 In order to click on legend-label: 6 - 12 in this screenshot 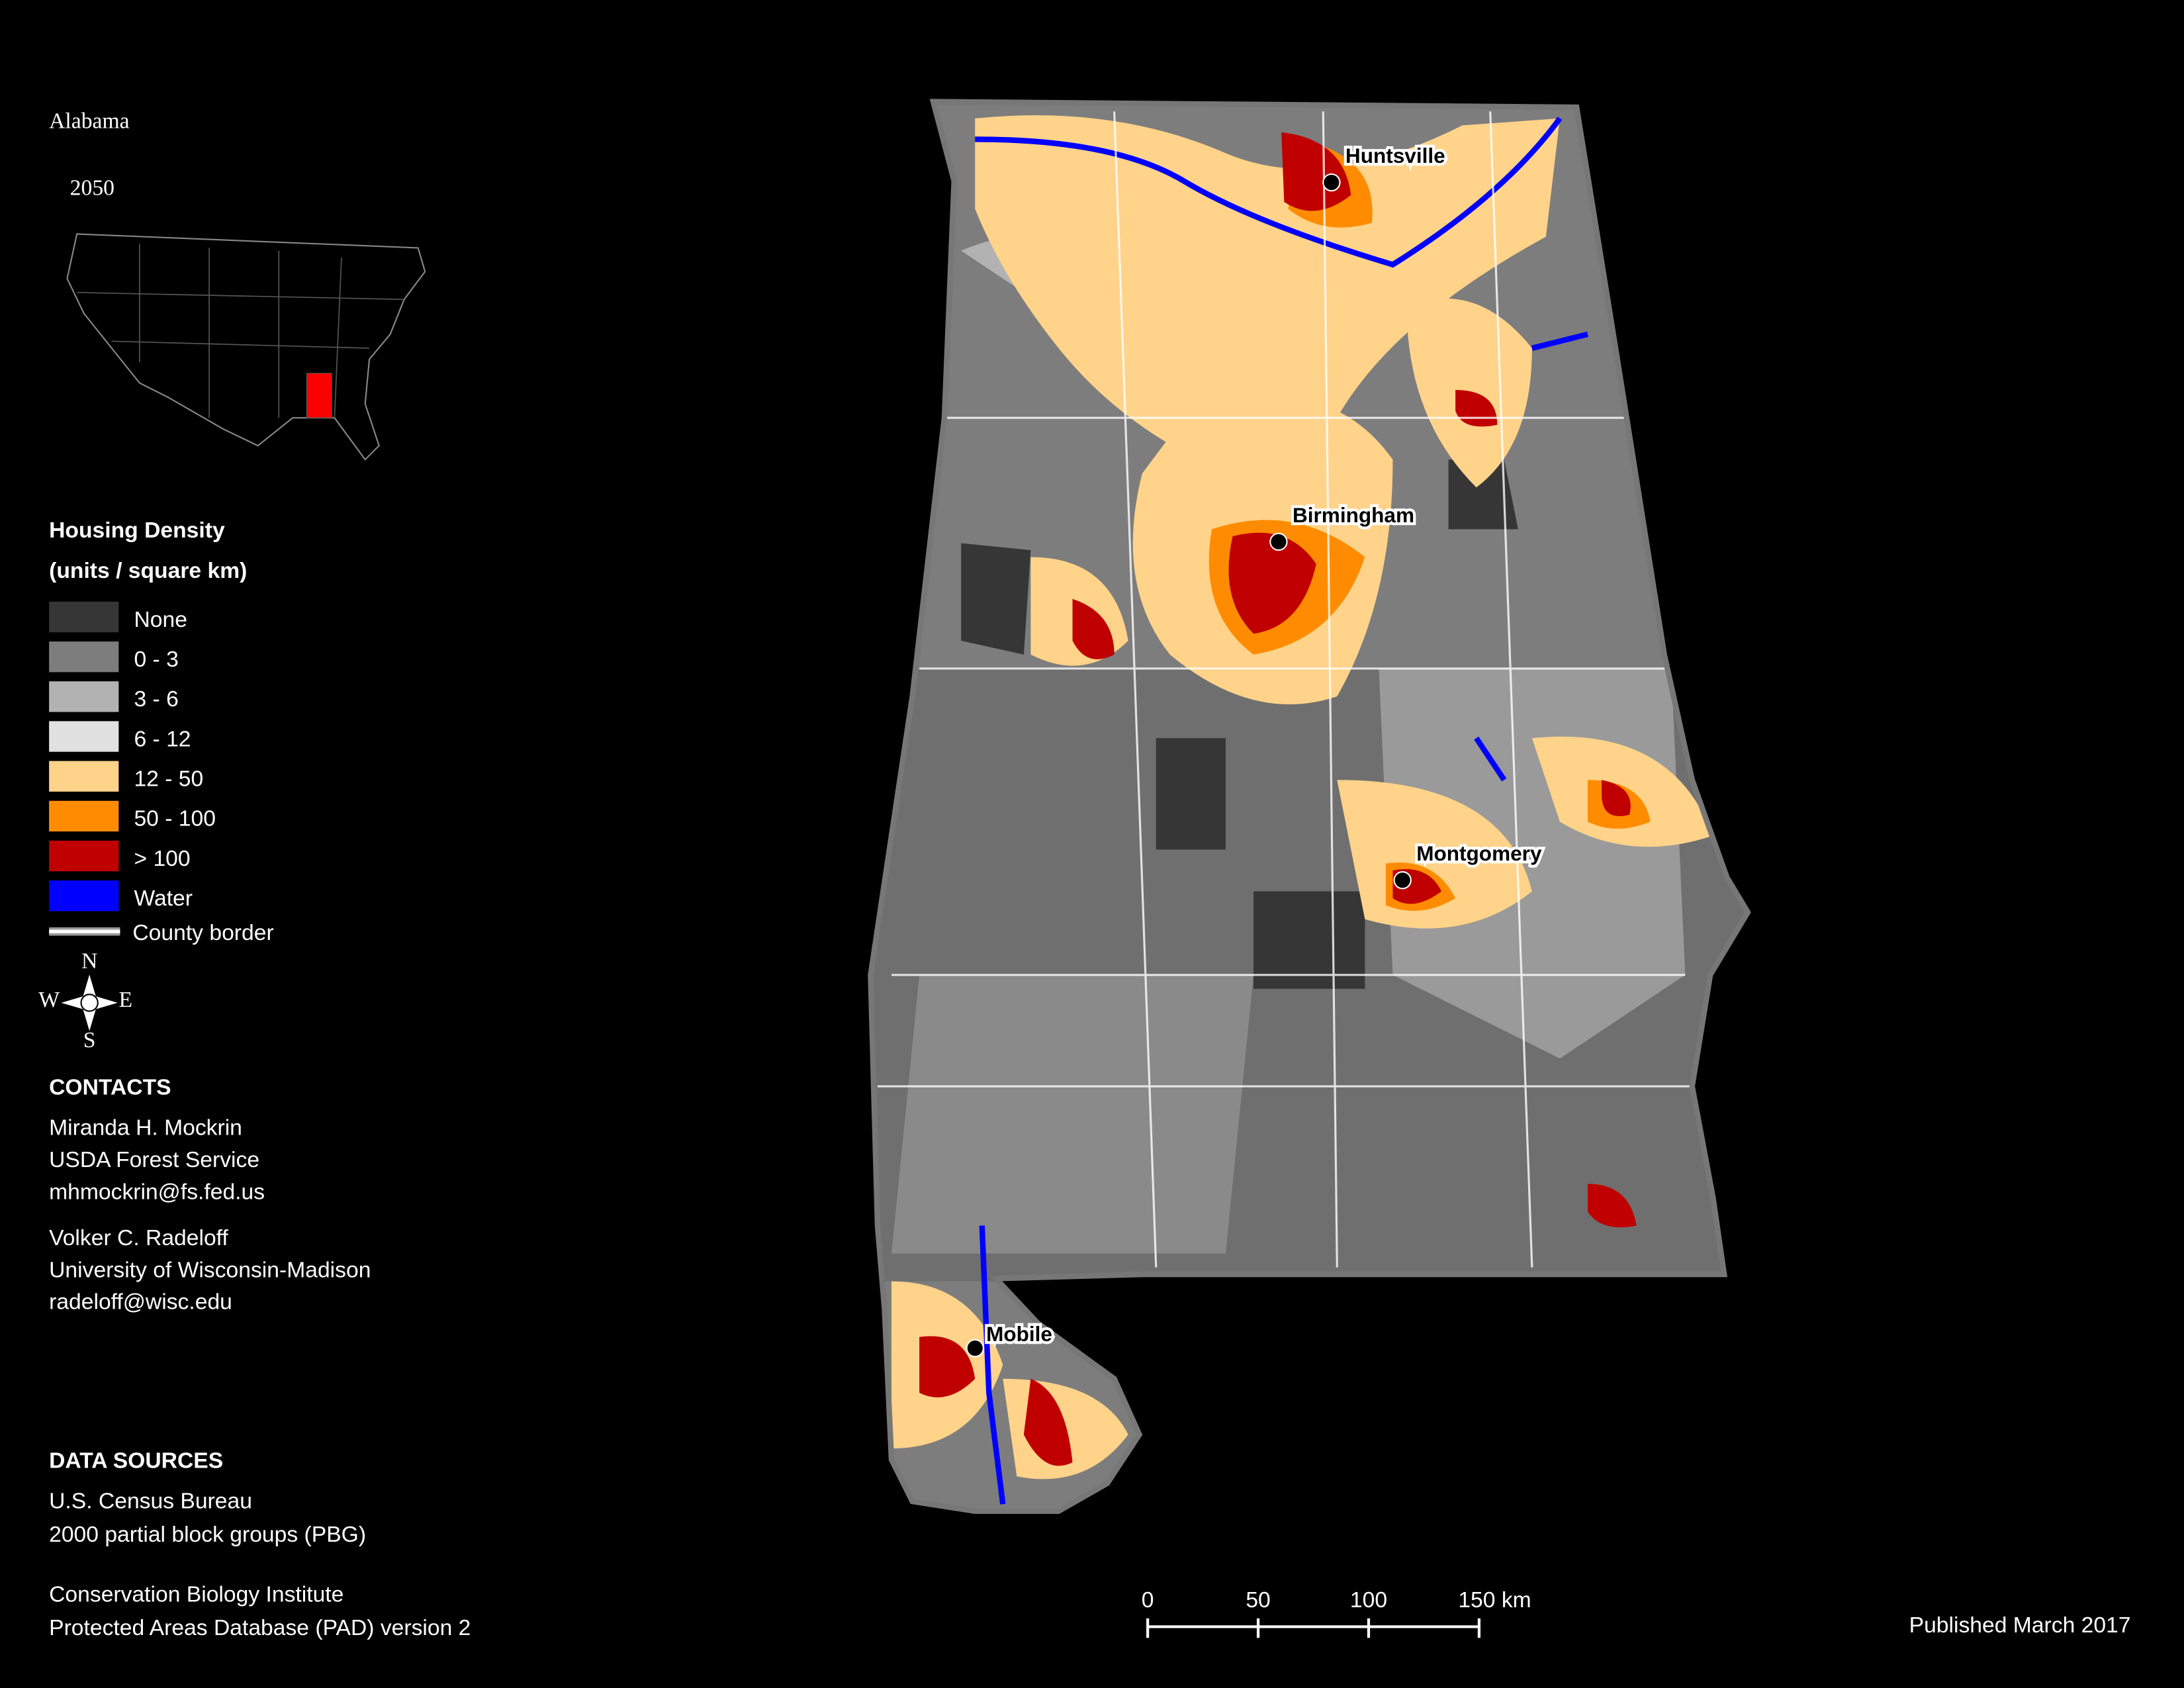, I will do `click(162, 739)`.